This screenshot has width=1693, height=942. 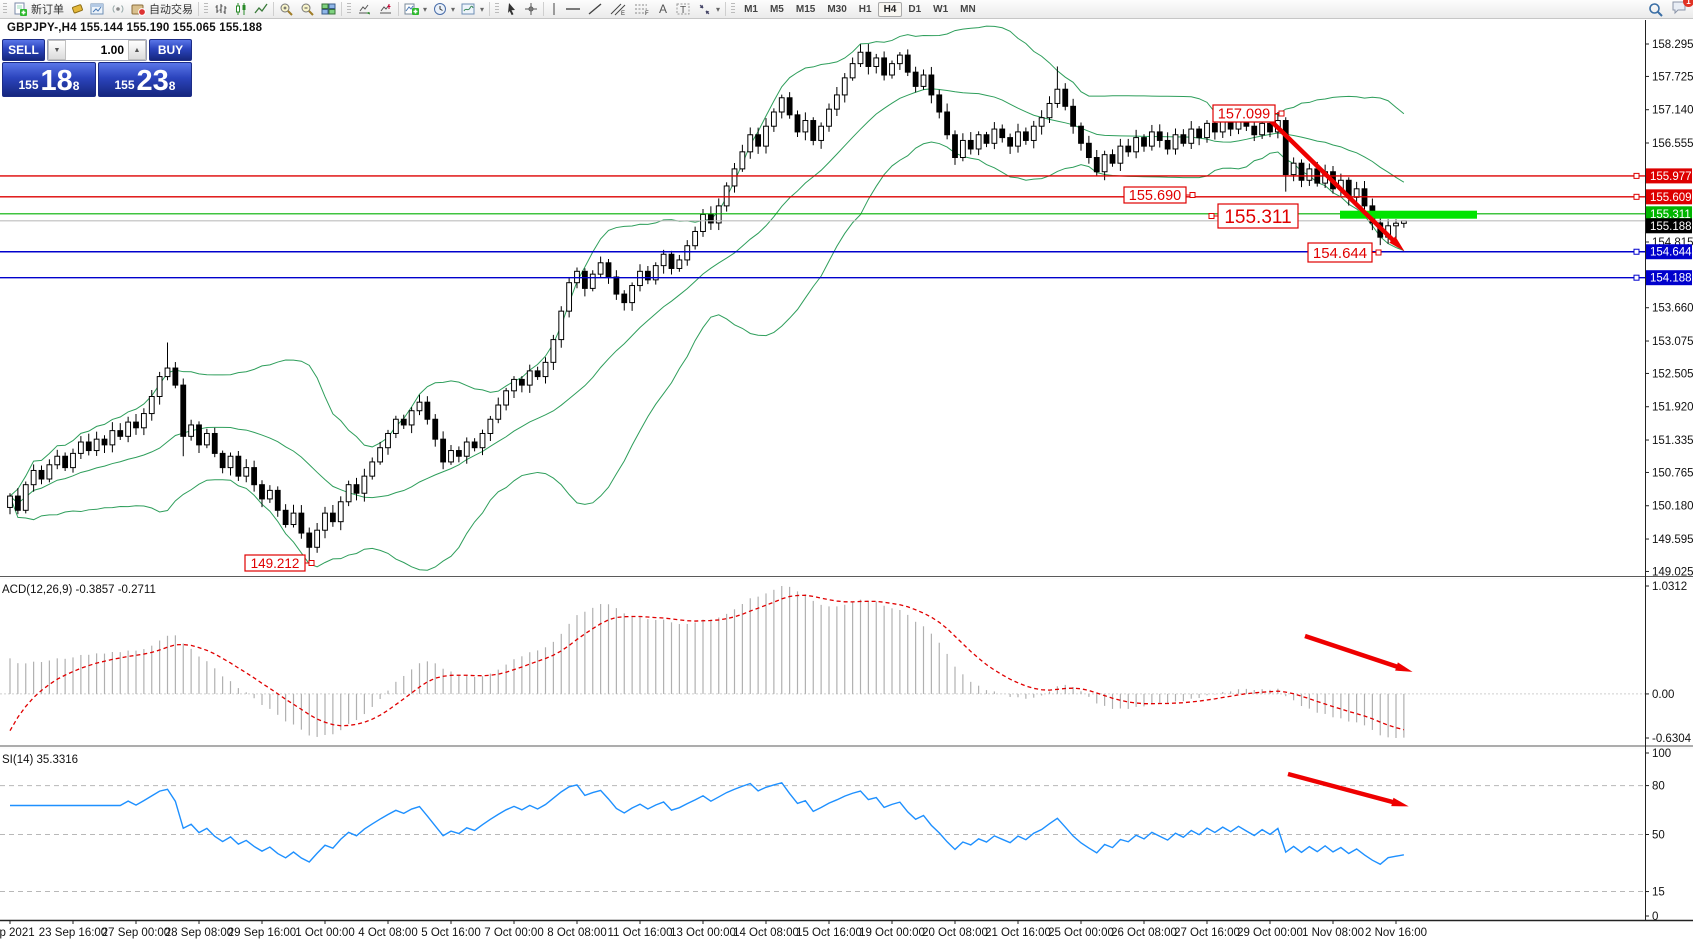 What do you see at coordinates (1671, 253) in the screenshot?
I see `svg-text: 154.644` at bounding box center [1671, 253].